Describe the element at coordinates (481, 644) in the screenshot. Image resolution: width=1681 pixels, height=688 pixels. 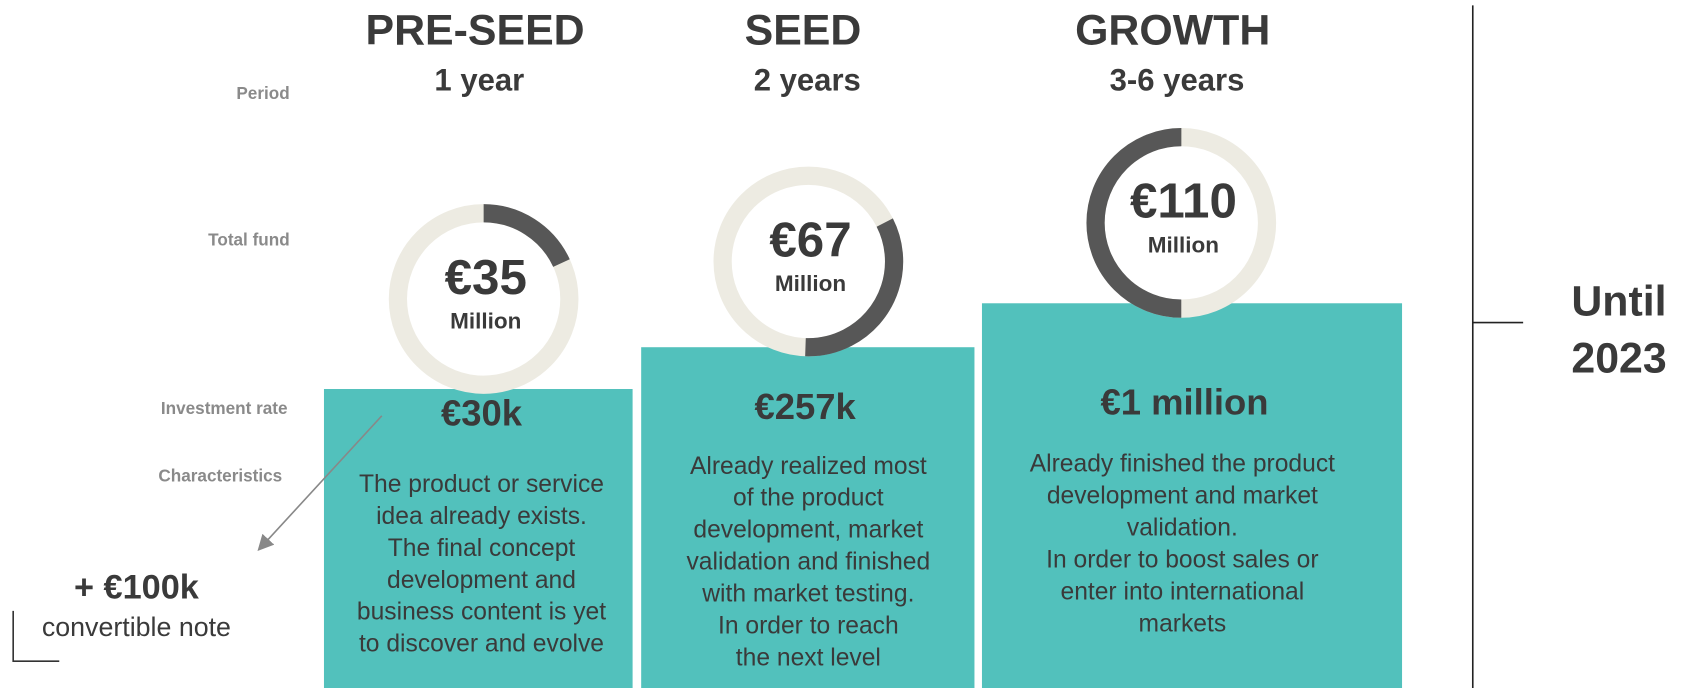
I see `characteristics-line: to discover and evolve` at that location.